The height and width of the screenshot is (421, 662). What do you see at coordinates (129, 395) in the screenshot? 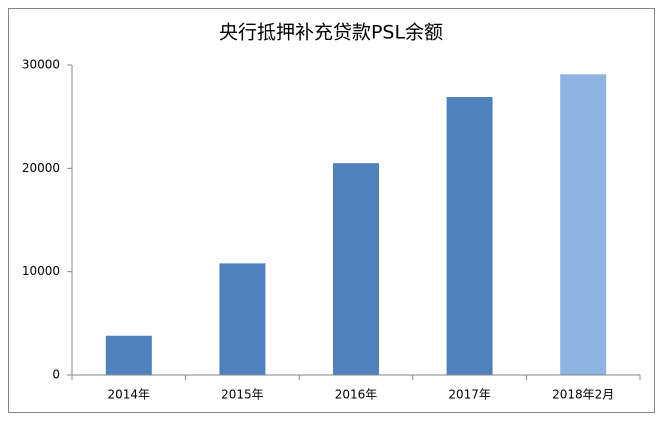
I see `x-tick-label: 2014年` at bounding box center [129, 395].